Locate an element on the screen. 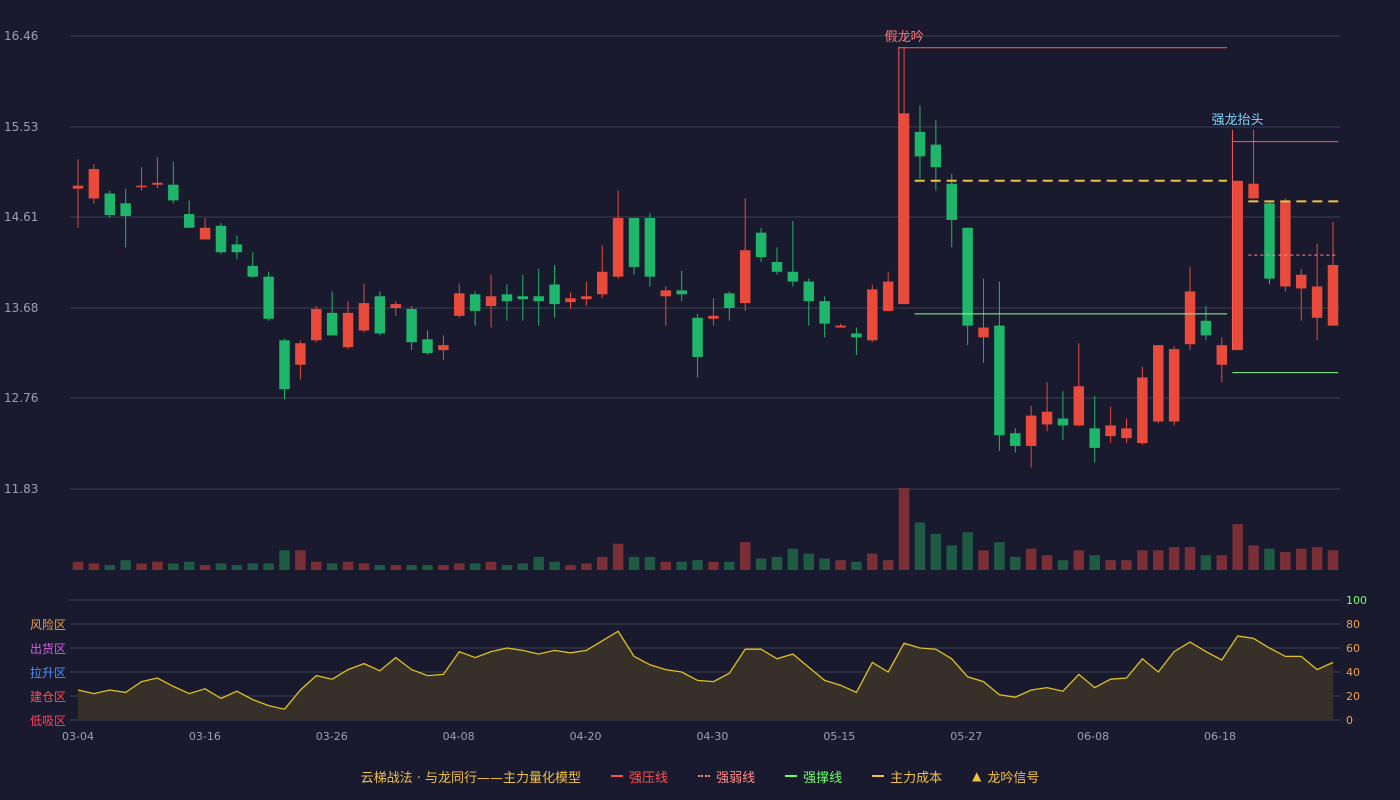  legend-item-dragon-signal: ▲ 龙吟信号 is located at coordinates (1005, 776).